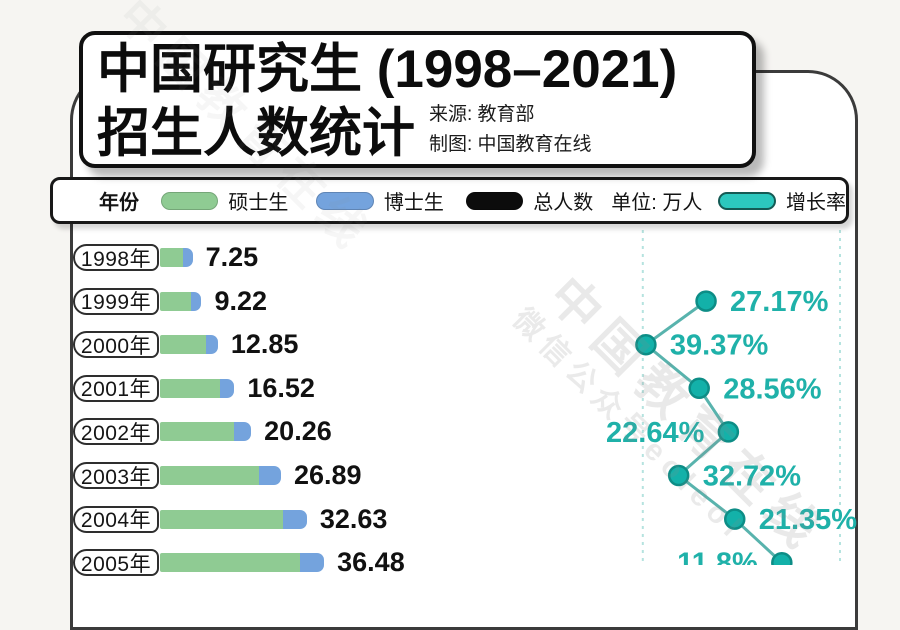 The height and width of the screenshot is (630, 900). I want to click on legend-doctor-label: 博士生, so click(413, 203).